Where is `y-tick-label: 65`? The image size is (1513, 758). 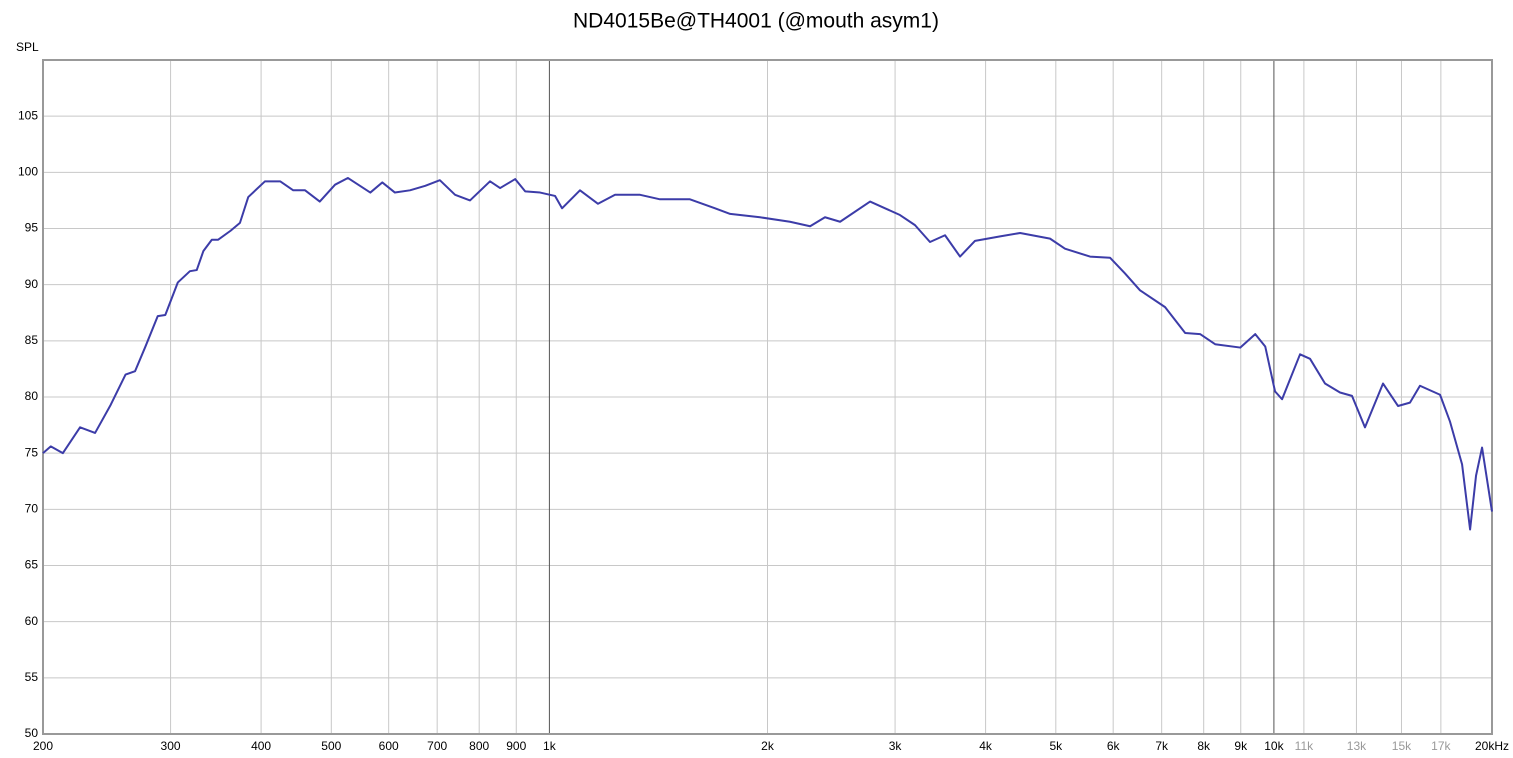
y-tick-label: 65 is located at coordinates (32, 565).